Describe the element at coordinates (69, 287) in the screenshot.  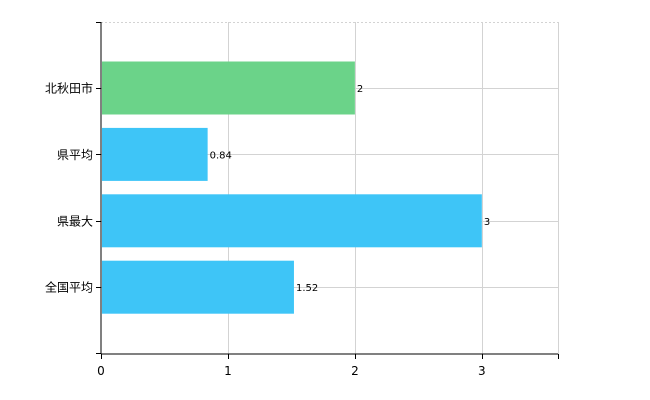
I see `y-tick-label: 全国平均` at that location.